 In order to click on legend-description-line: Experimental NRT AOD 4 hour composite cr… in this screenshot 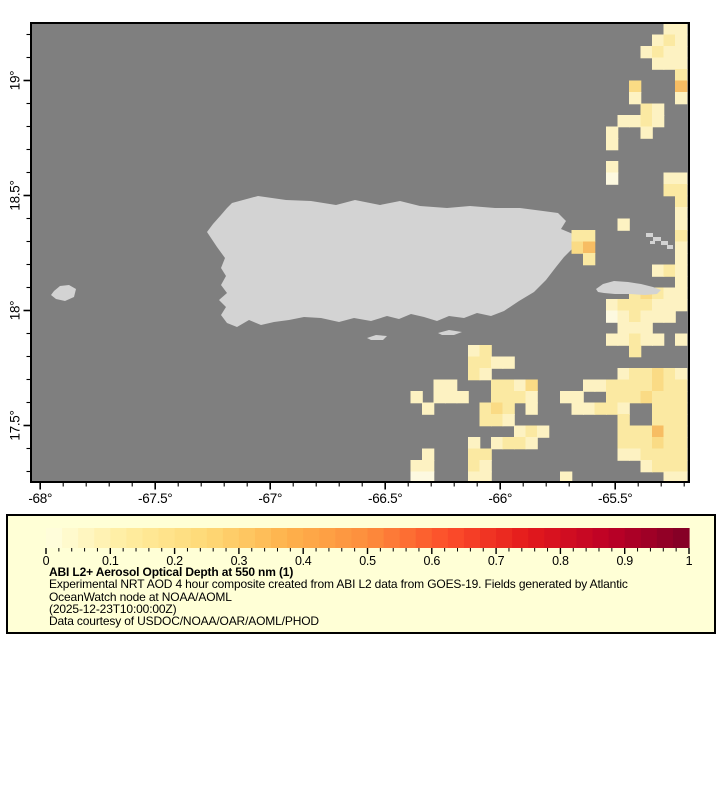, I will do `click(338, 584)`.